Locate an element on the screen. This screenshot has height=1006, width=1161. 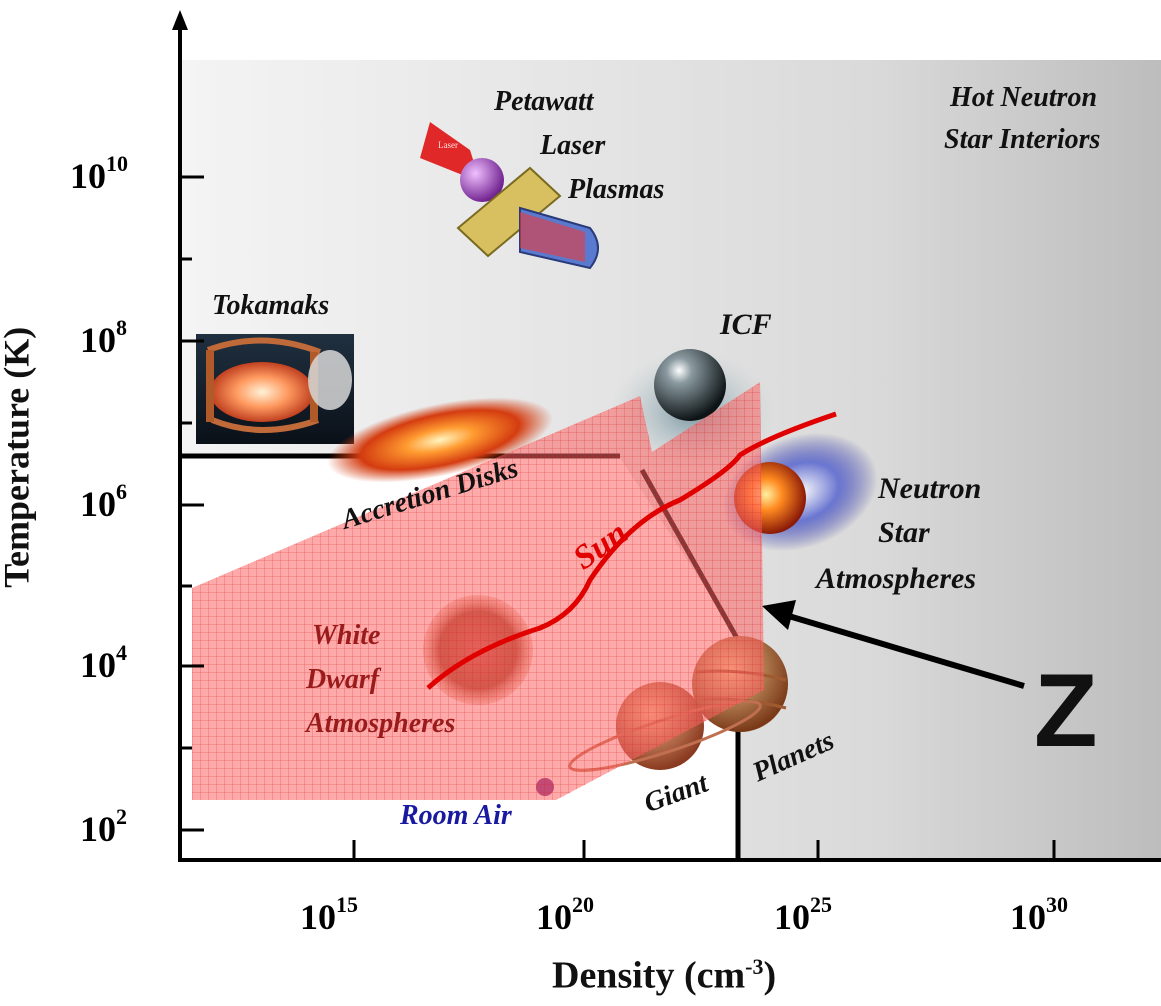
tokamak-illustration is located at coordinates (275, 389).